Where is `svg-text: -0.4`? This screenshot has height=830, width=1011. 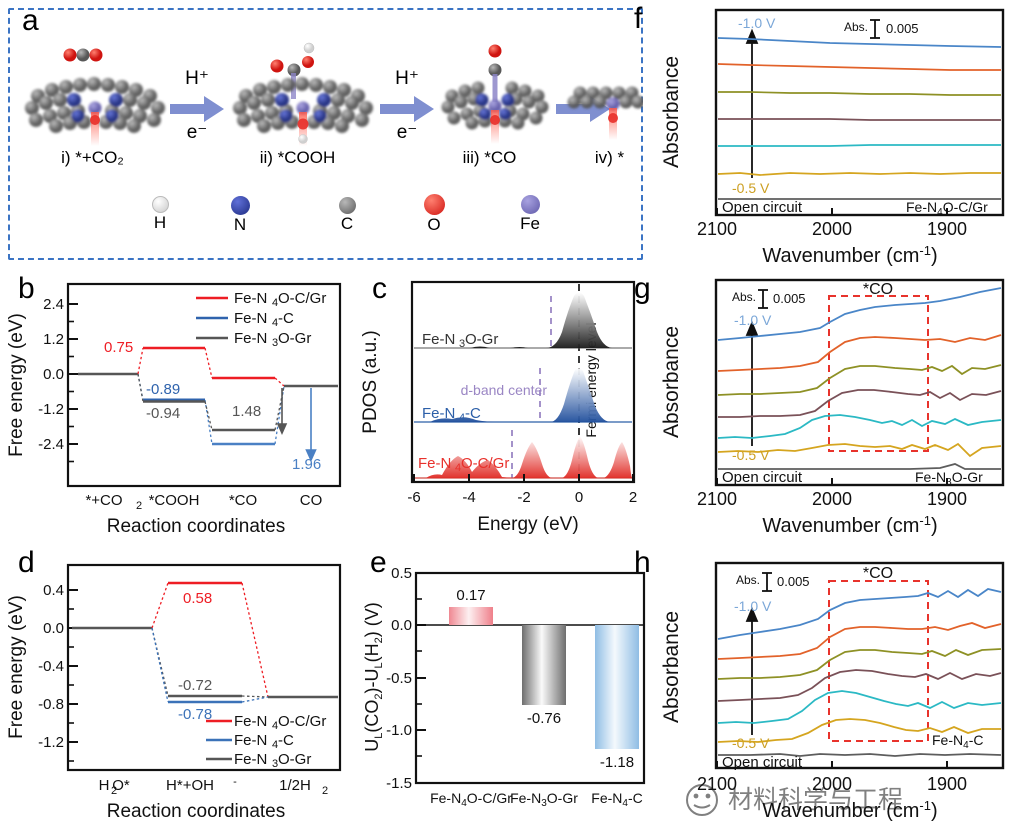 svg-text: -0.4 is located at coordinates (51, 666).